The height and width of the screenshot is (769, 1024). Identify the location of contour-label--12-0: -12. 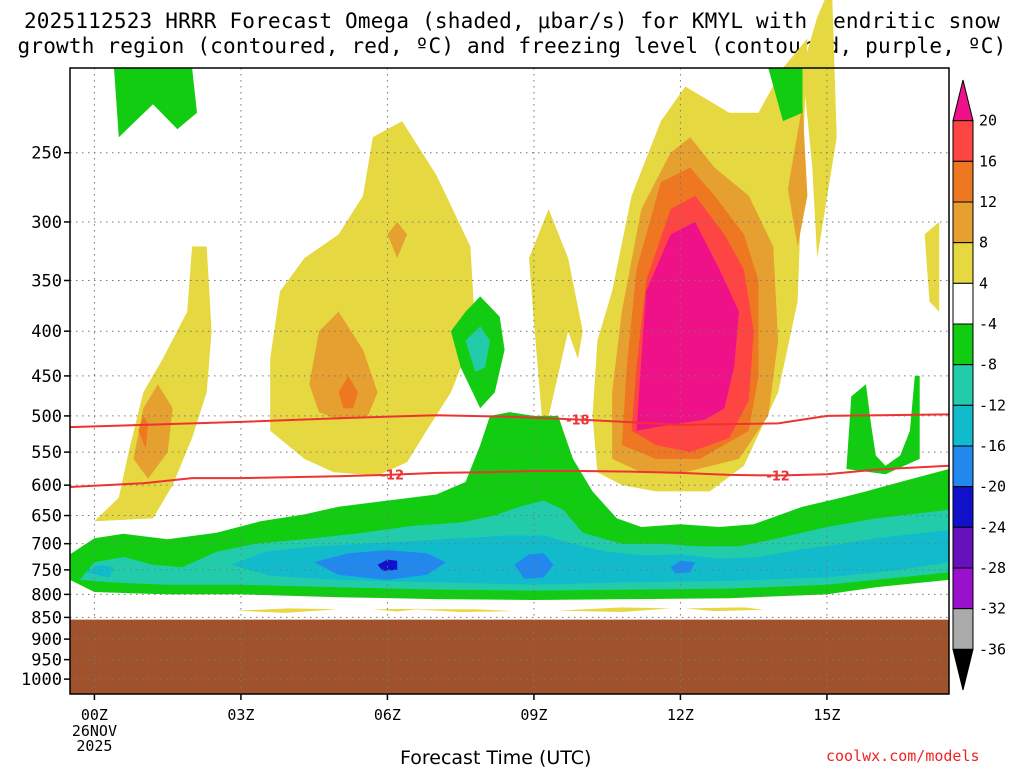
(393, 476).